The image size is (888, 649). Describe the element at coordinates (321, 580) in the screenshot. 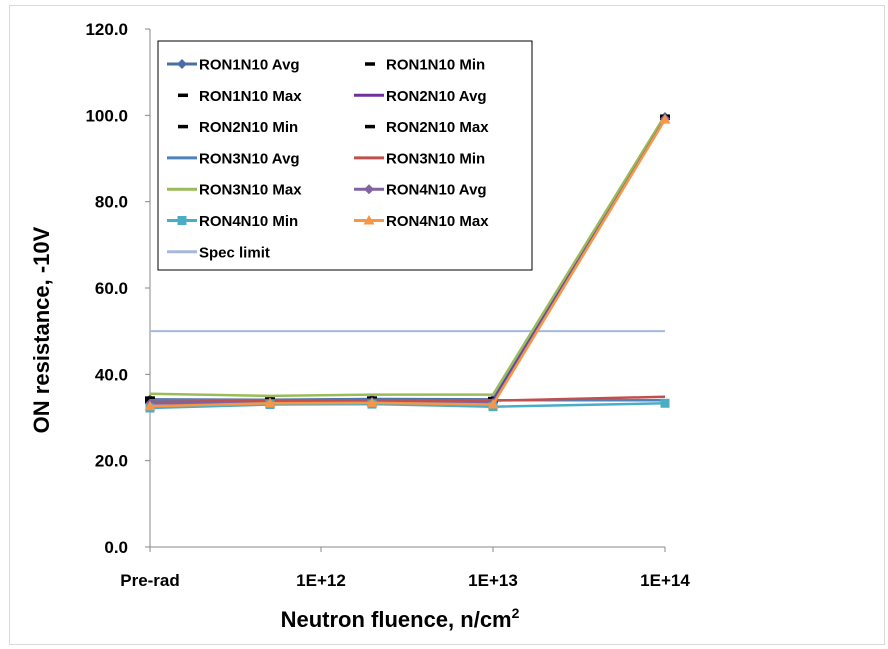

I see `x-tick-label: 1E+12` at that location.